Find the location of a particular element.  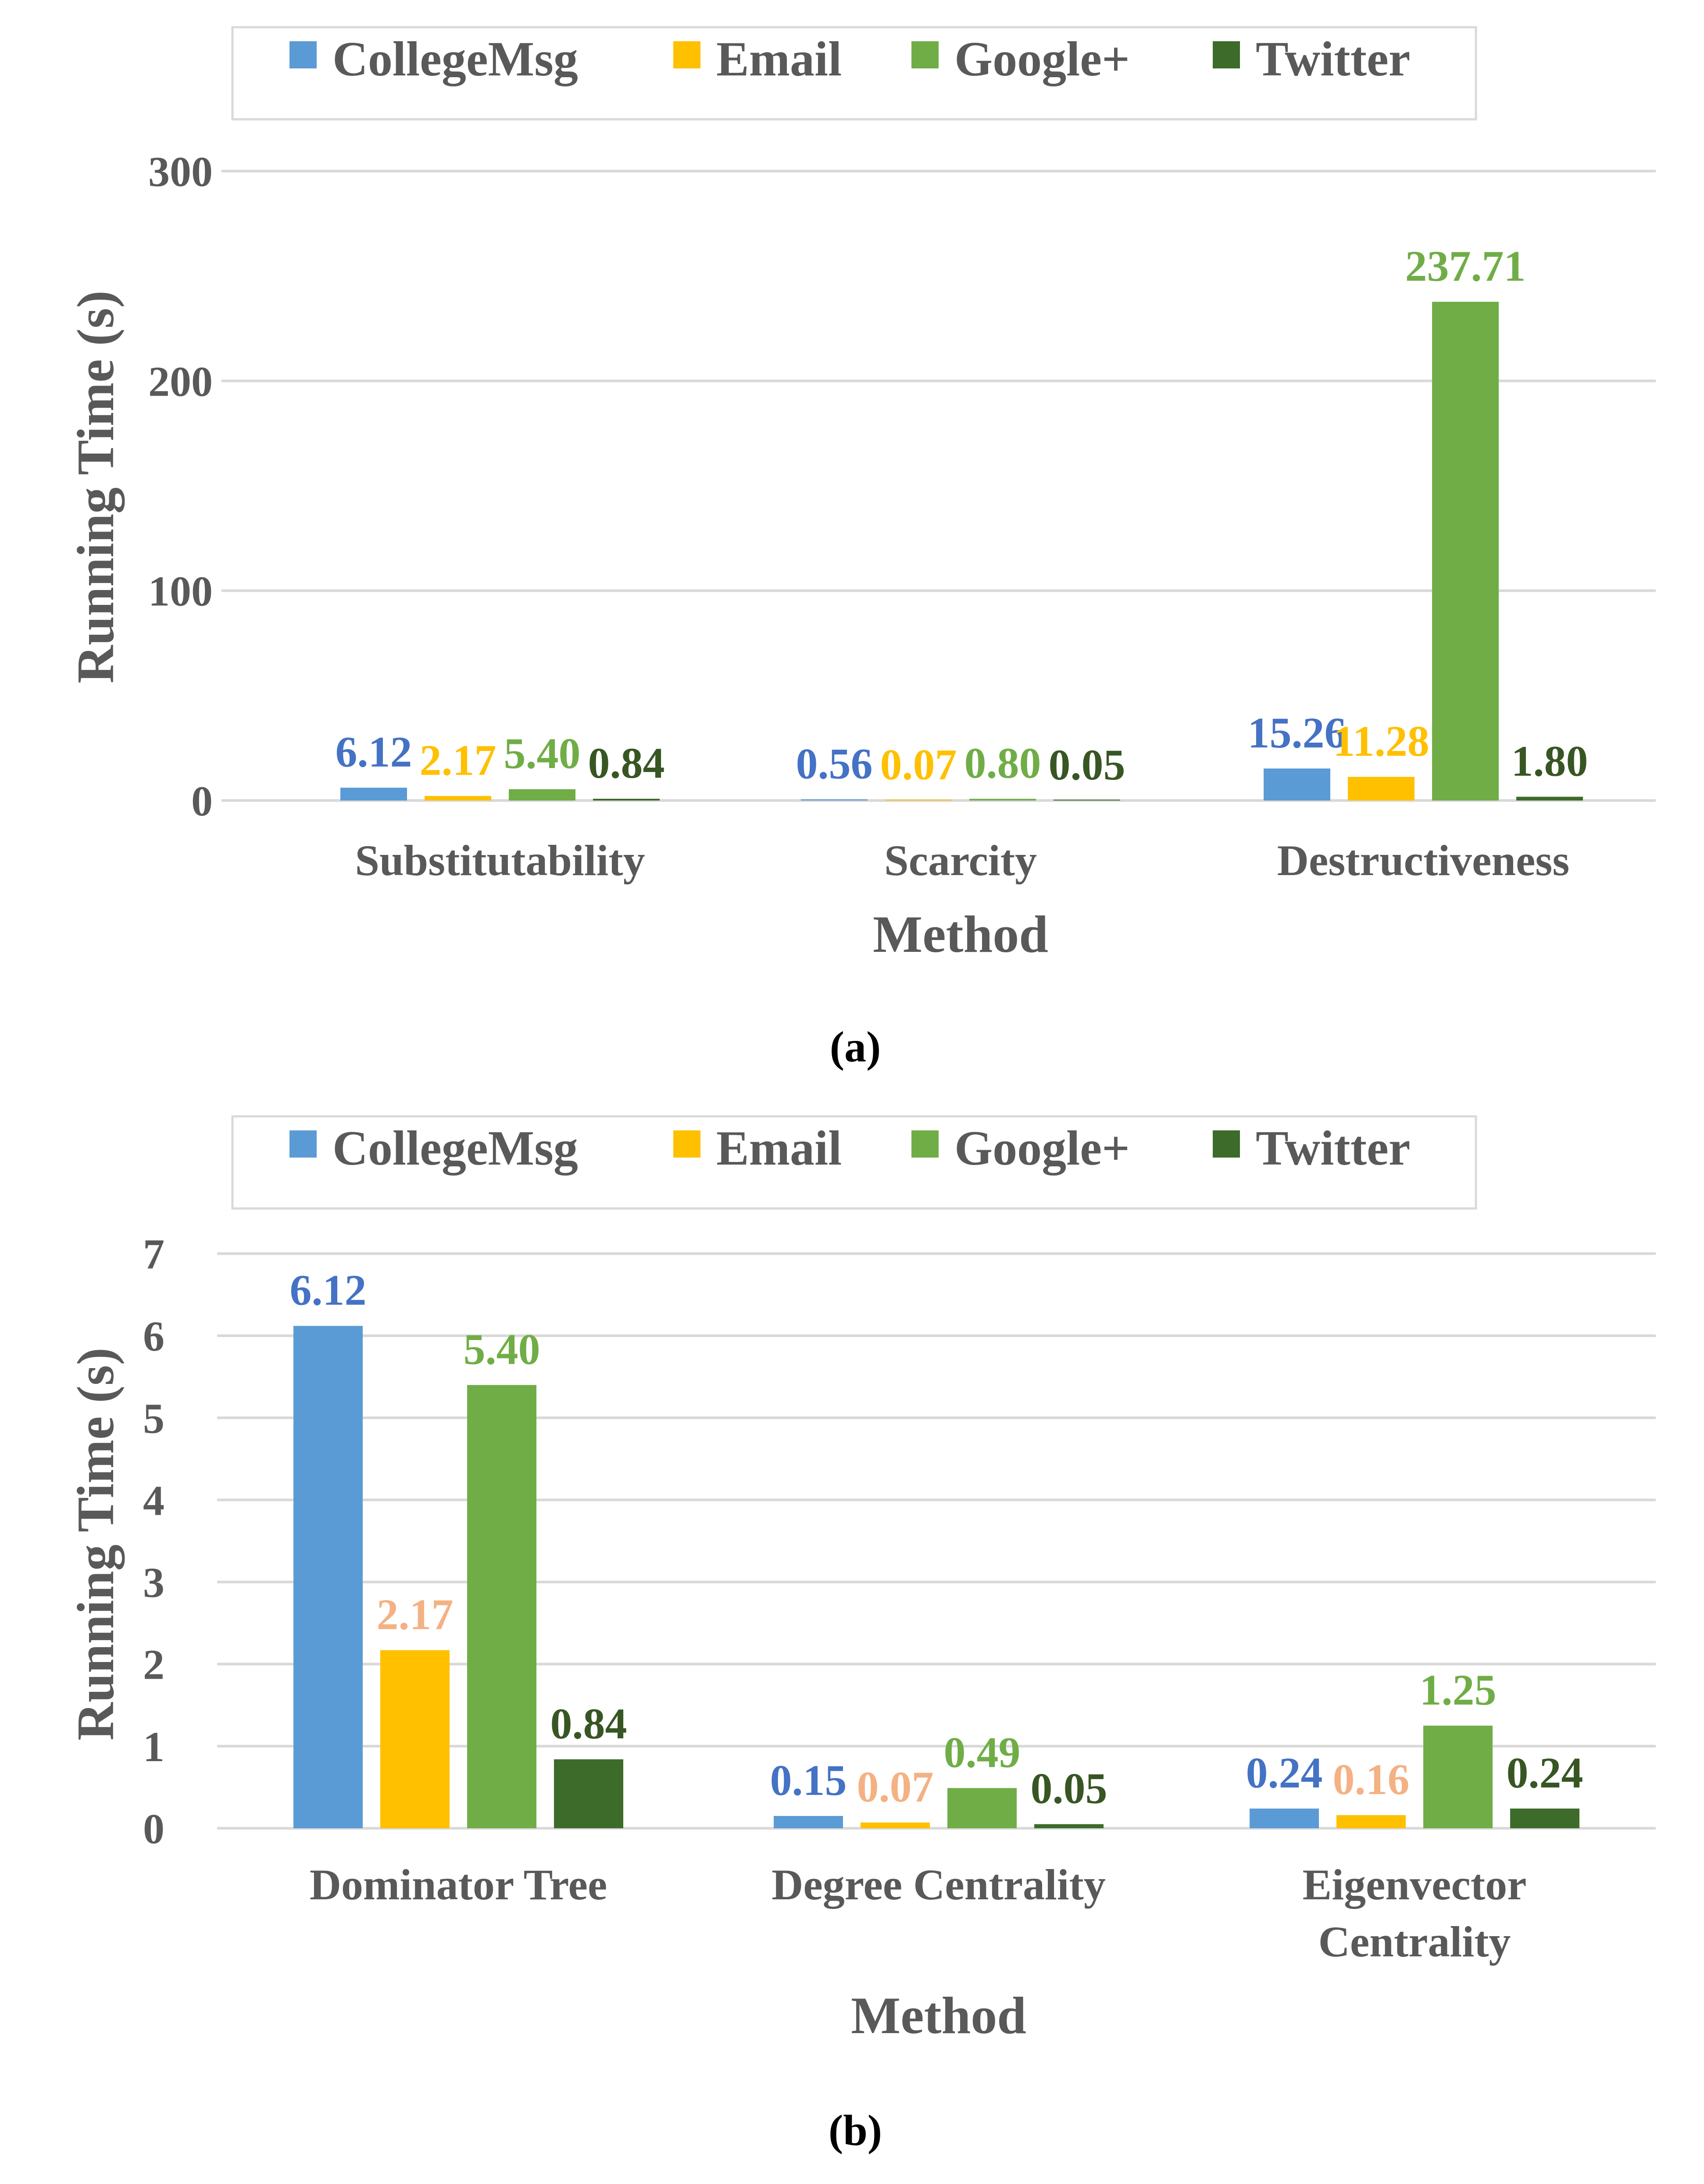

y-tick-label: 7 is located at coordinates (153, 1254).